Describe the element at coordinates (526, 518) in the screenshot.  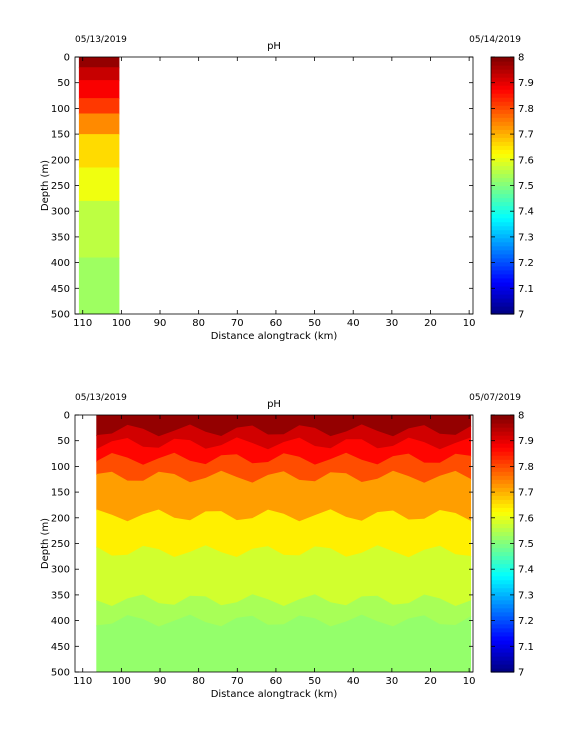
I see `colorbar-tick-label: 7.6` at that location.